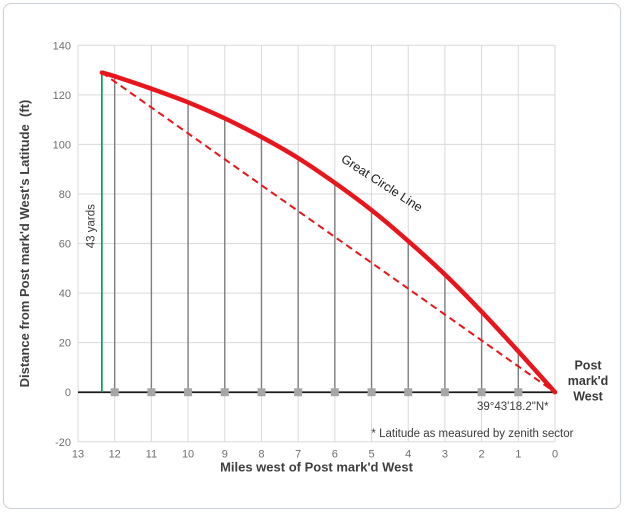  I want to click on y-tick-label: 40, so click(65, 294).